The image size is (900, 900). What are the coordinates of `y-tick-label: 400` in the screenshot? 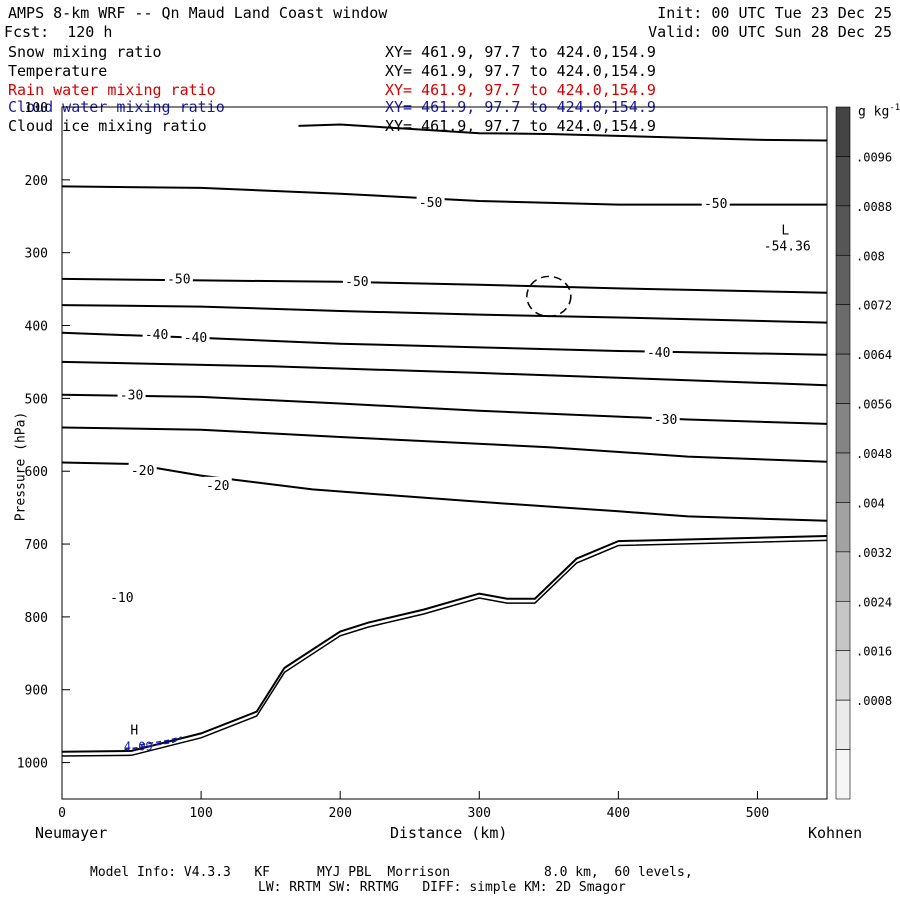 It's located at (36, 327).